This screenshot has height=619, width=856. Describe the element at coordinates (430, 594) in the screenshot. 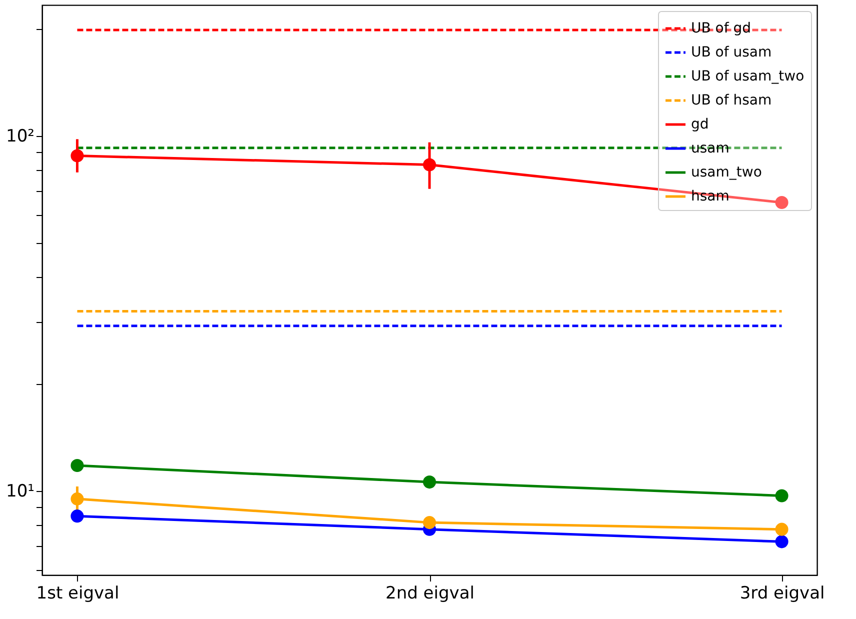

I see `x-tick-label: 2nd eigval` at that location.